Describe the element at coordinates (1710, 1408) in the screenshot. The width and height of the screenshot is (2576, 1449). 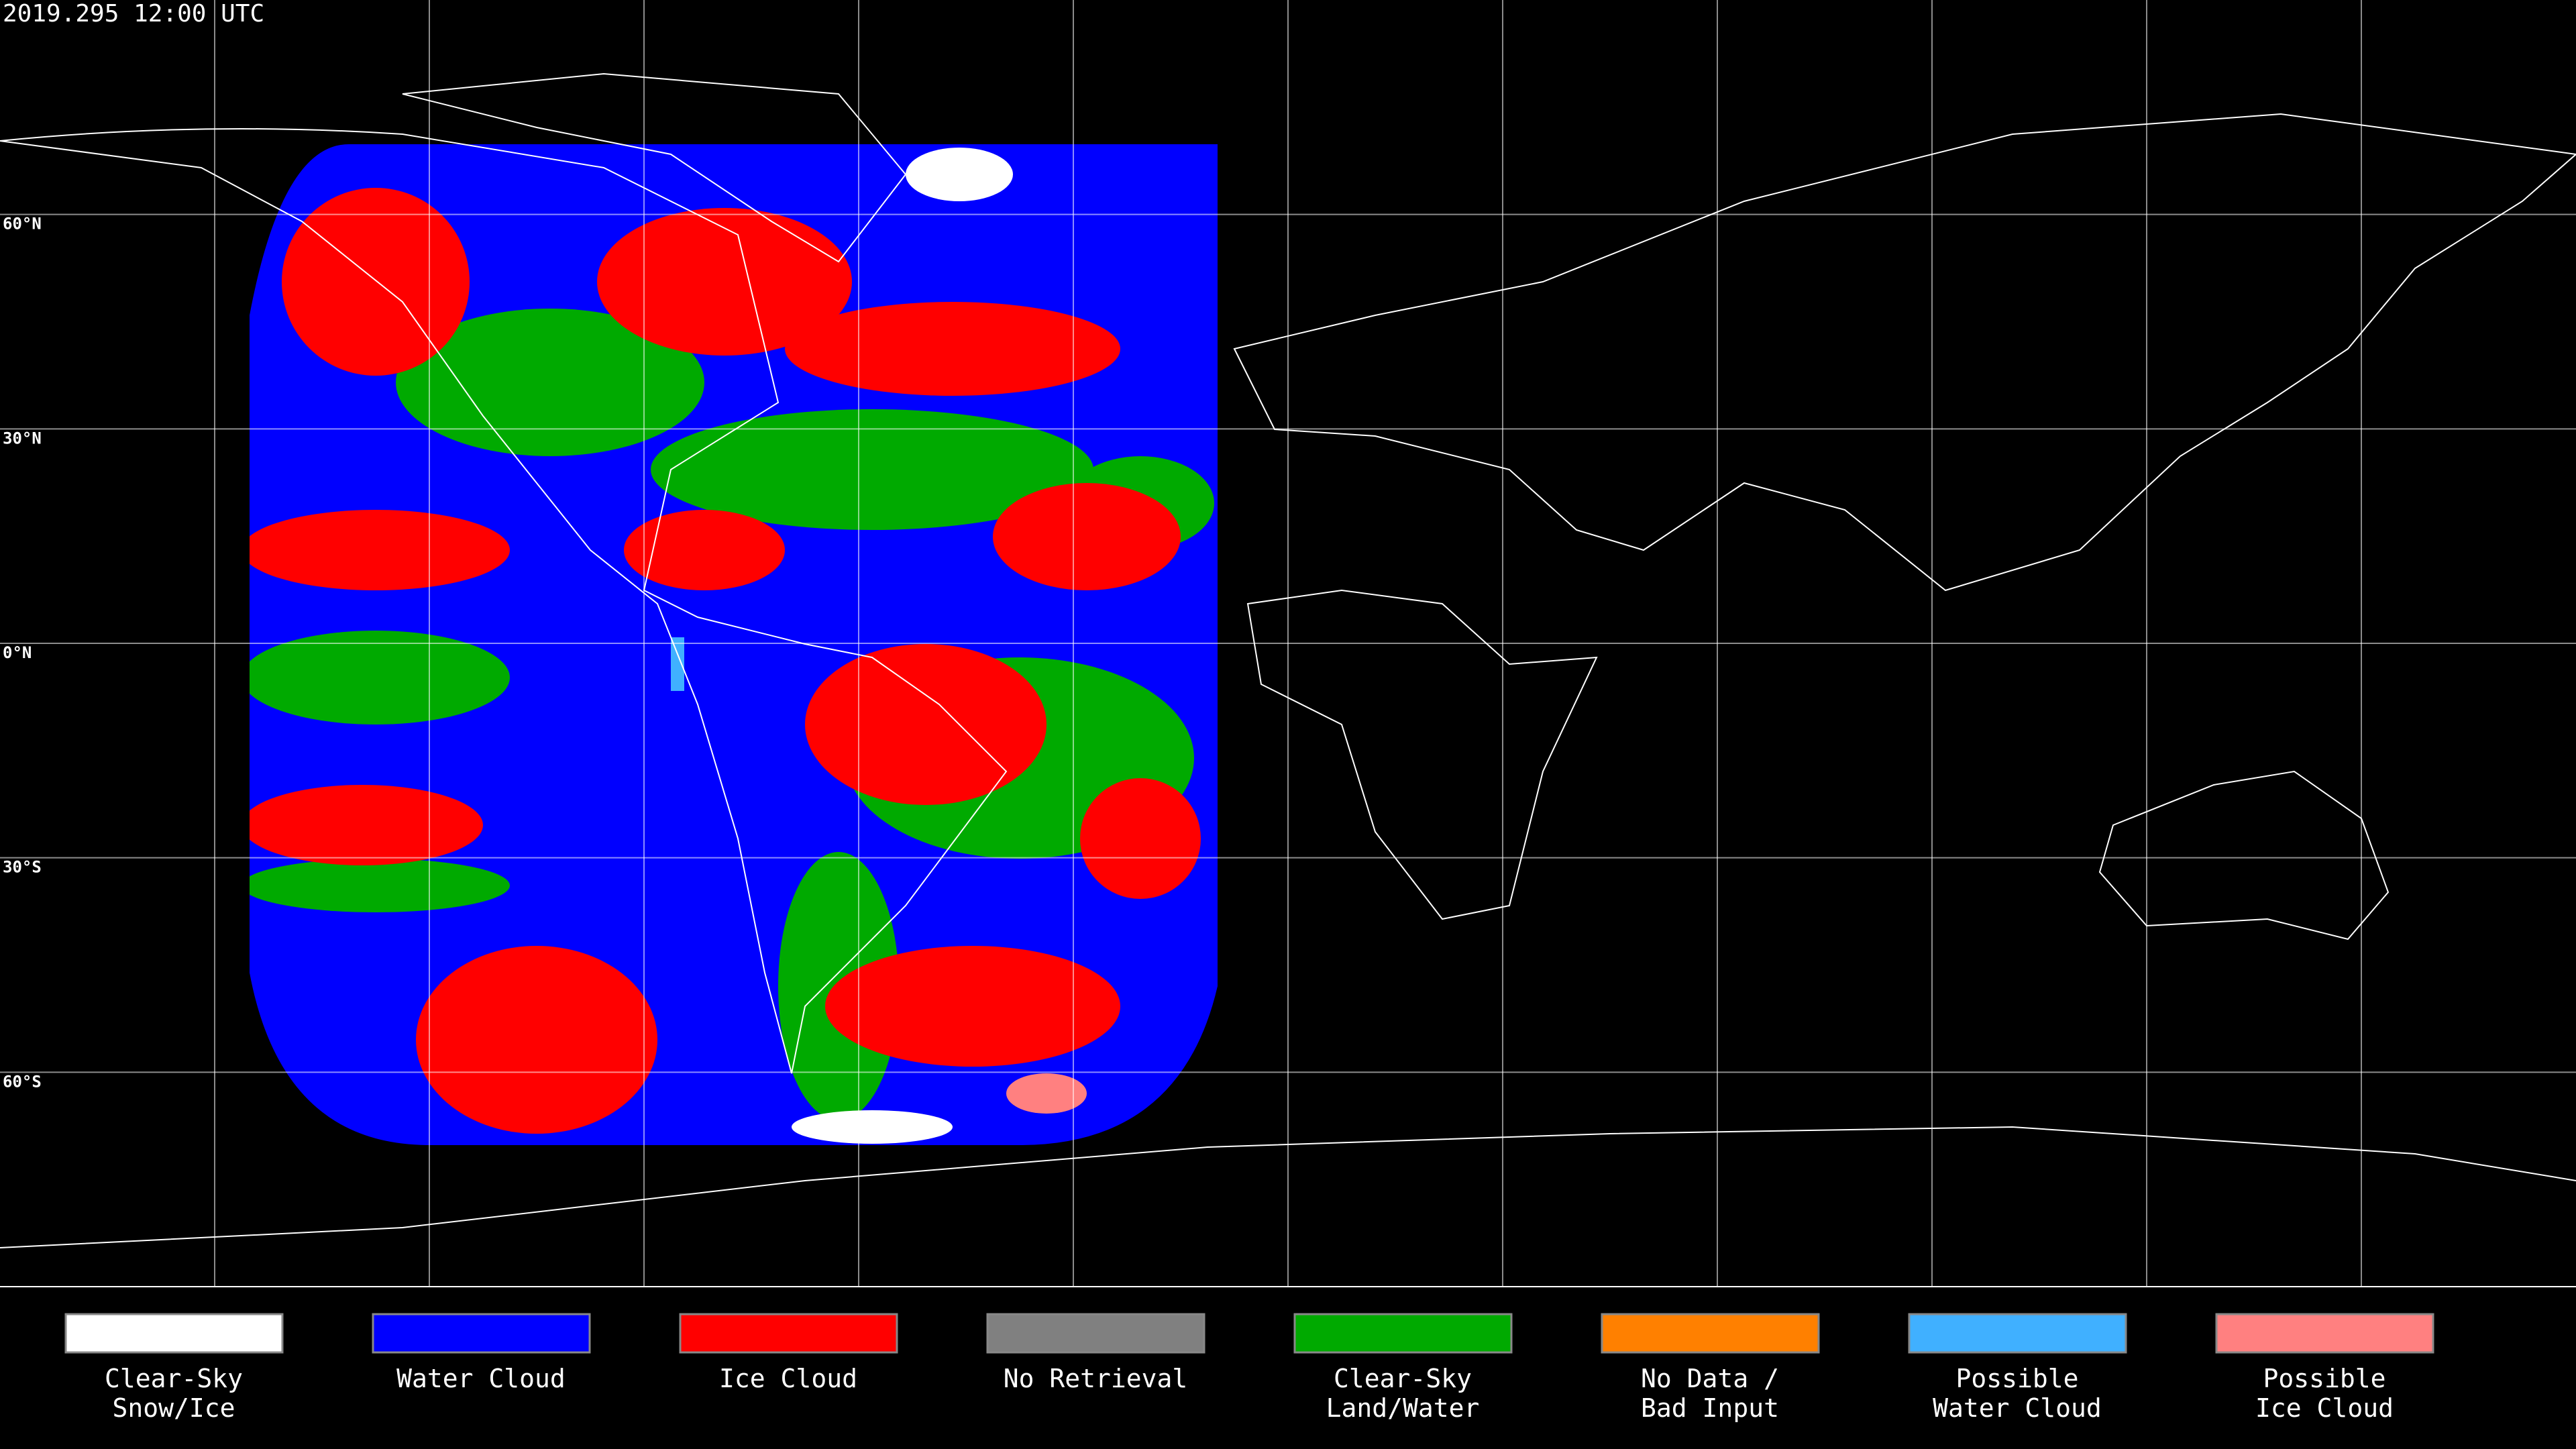
I see `legend-label: Bad Input` at that location.